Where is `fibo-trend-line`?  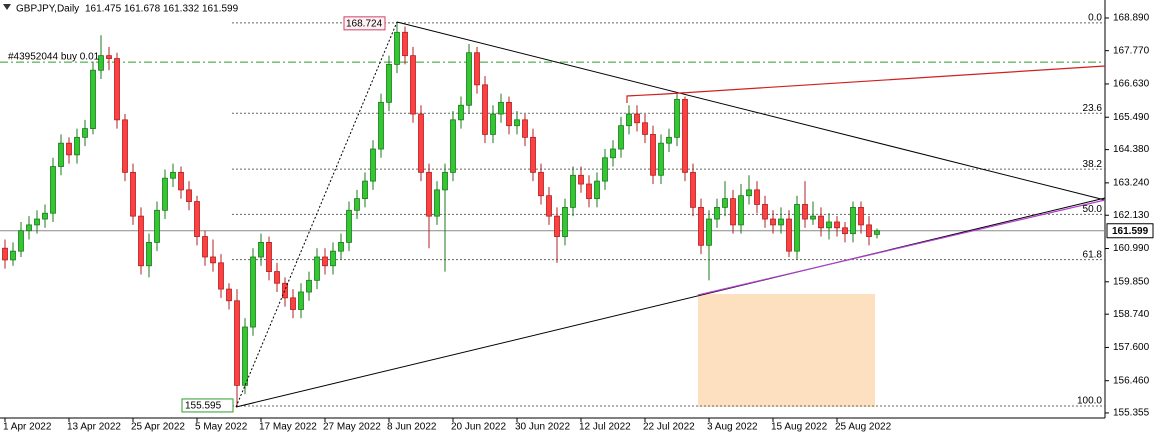
fibo-trend-line is located at coordinates (316, 214).